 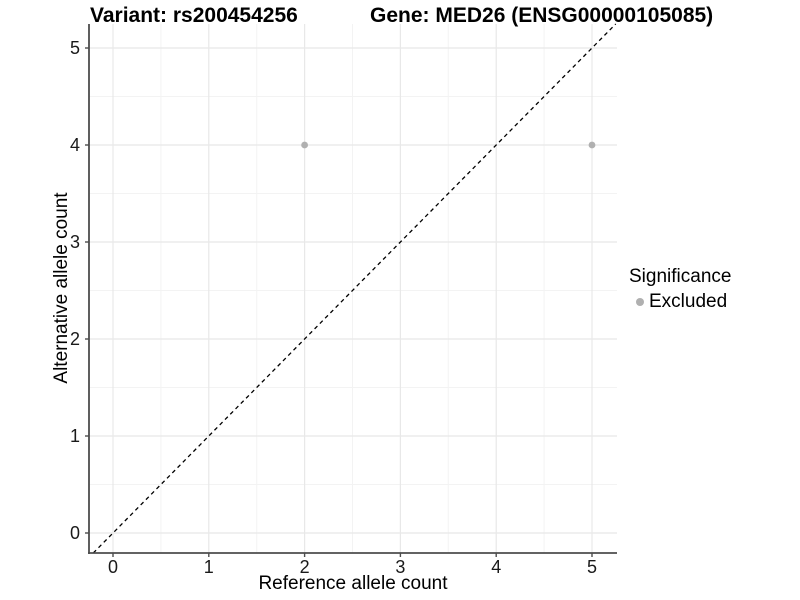 What do you see at coordinates (75, 436) in the screenshot?
I see `y-tick-label: 1` at bounding box center [75, 436].